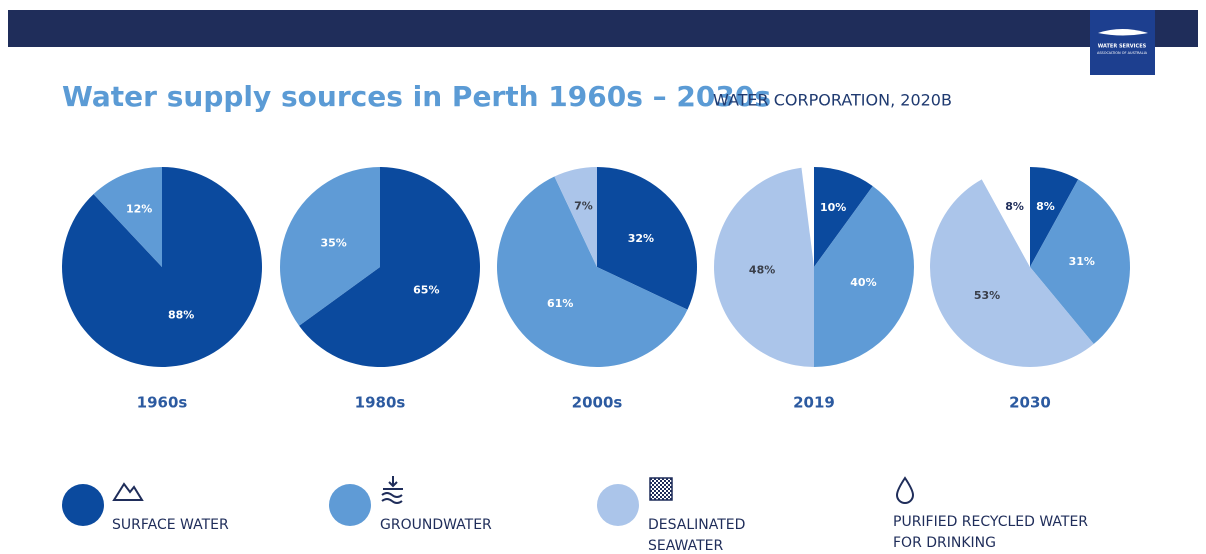 The image size is (1206, 554). What do you see at coordinates (990, 522) in the screenshot?
I see `legend-label: PURIFIED RECYCLED WATER` at bounding box center [990, 522].